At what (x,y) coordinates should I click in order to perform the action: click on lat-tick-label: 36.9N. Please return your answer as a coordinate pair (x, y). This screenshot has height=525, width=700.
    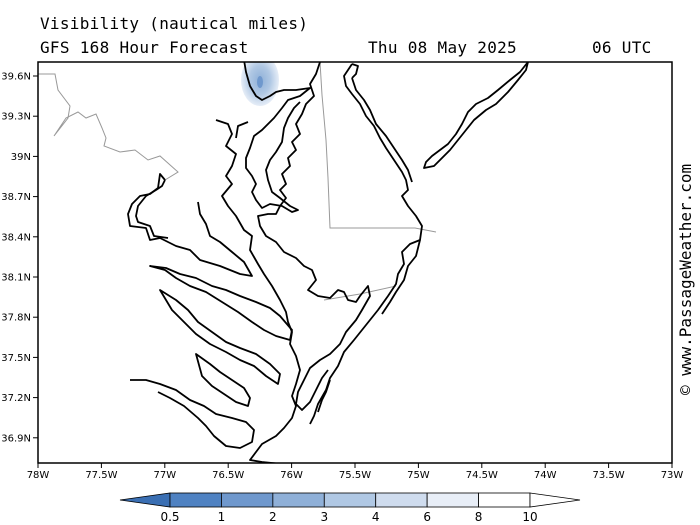
    Looking at the image, I should click on (16, 438).